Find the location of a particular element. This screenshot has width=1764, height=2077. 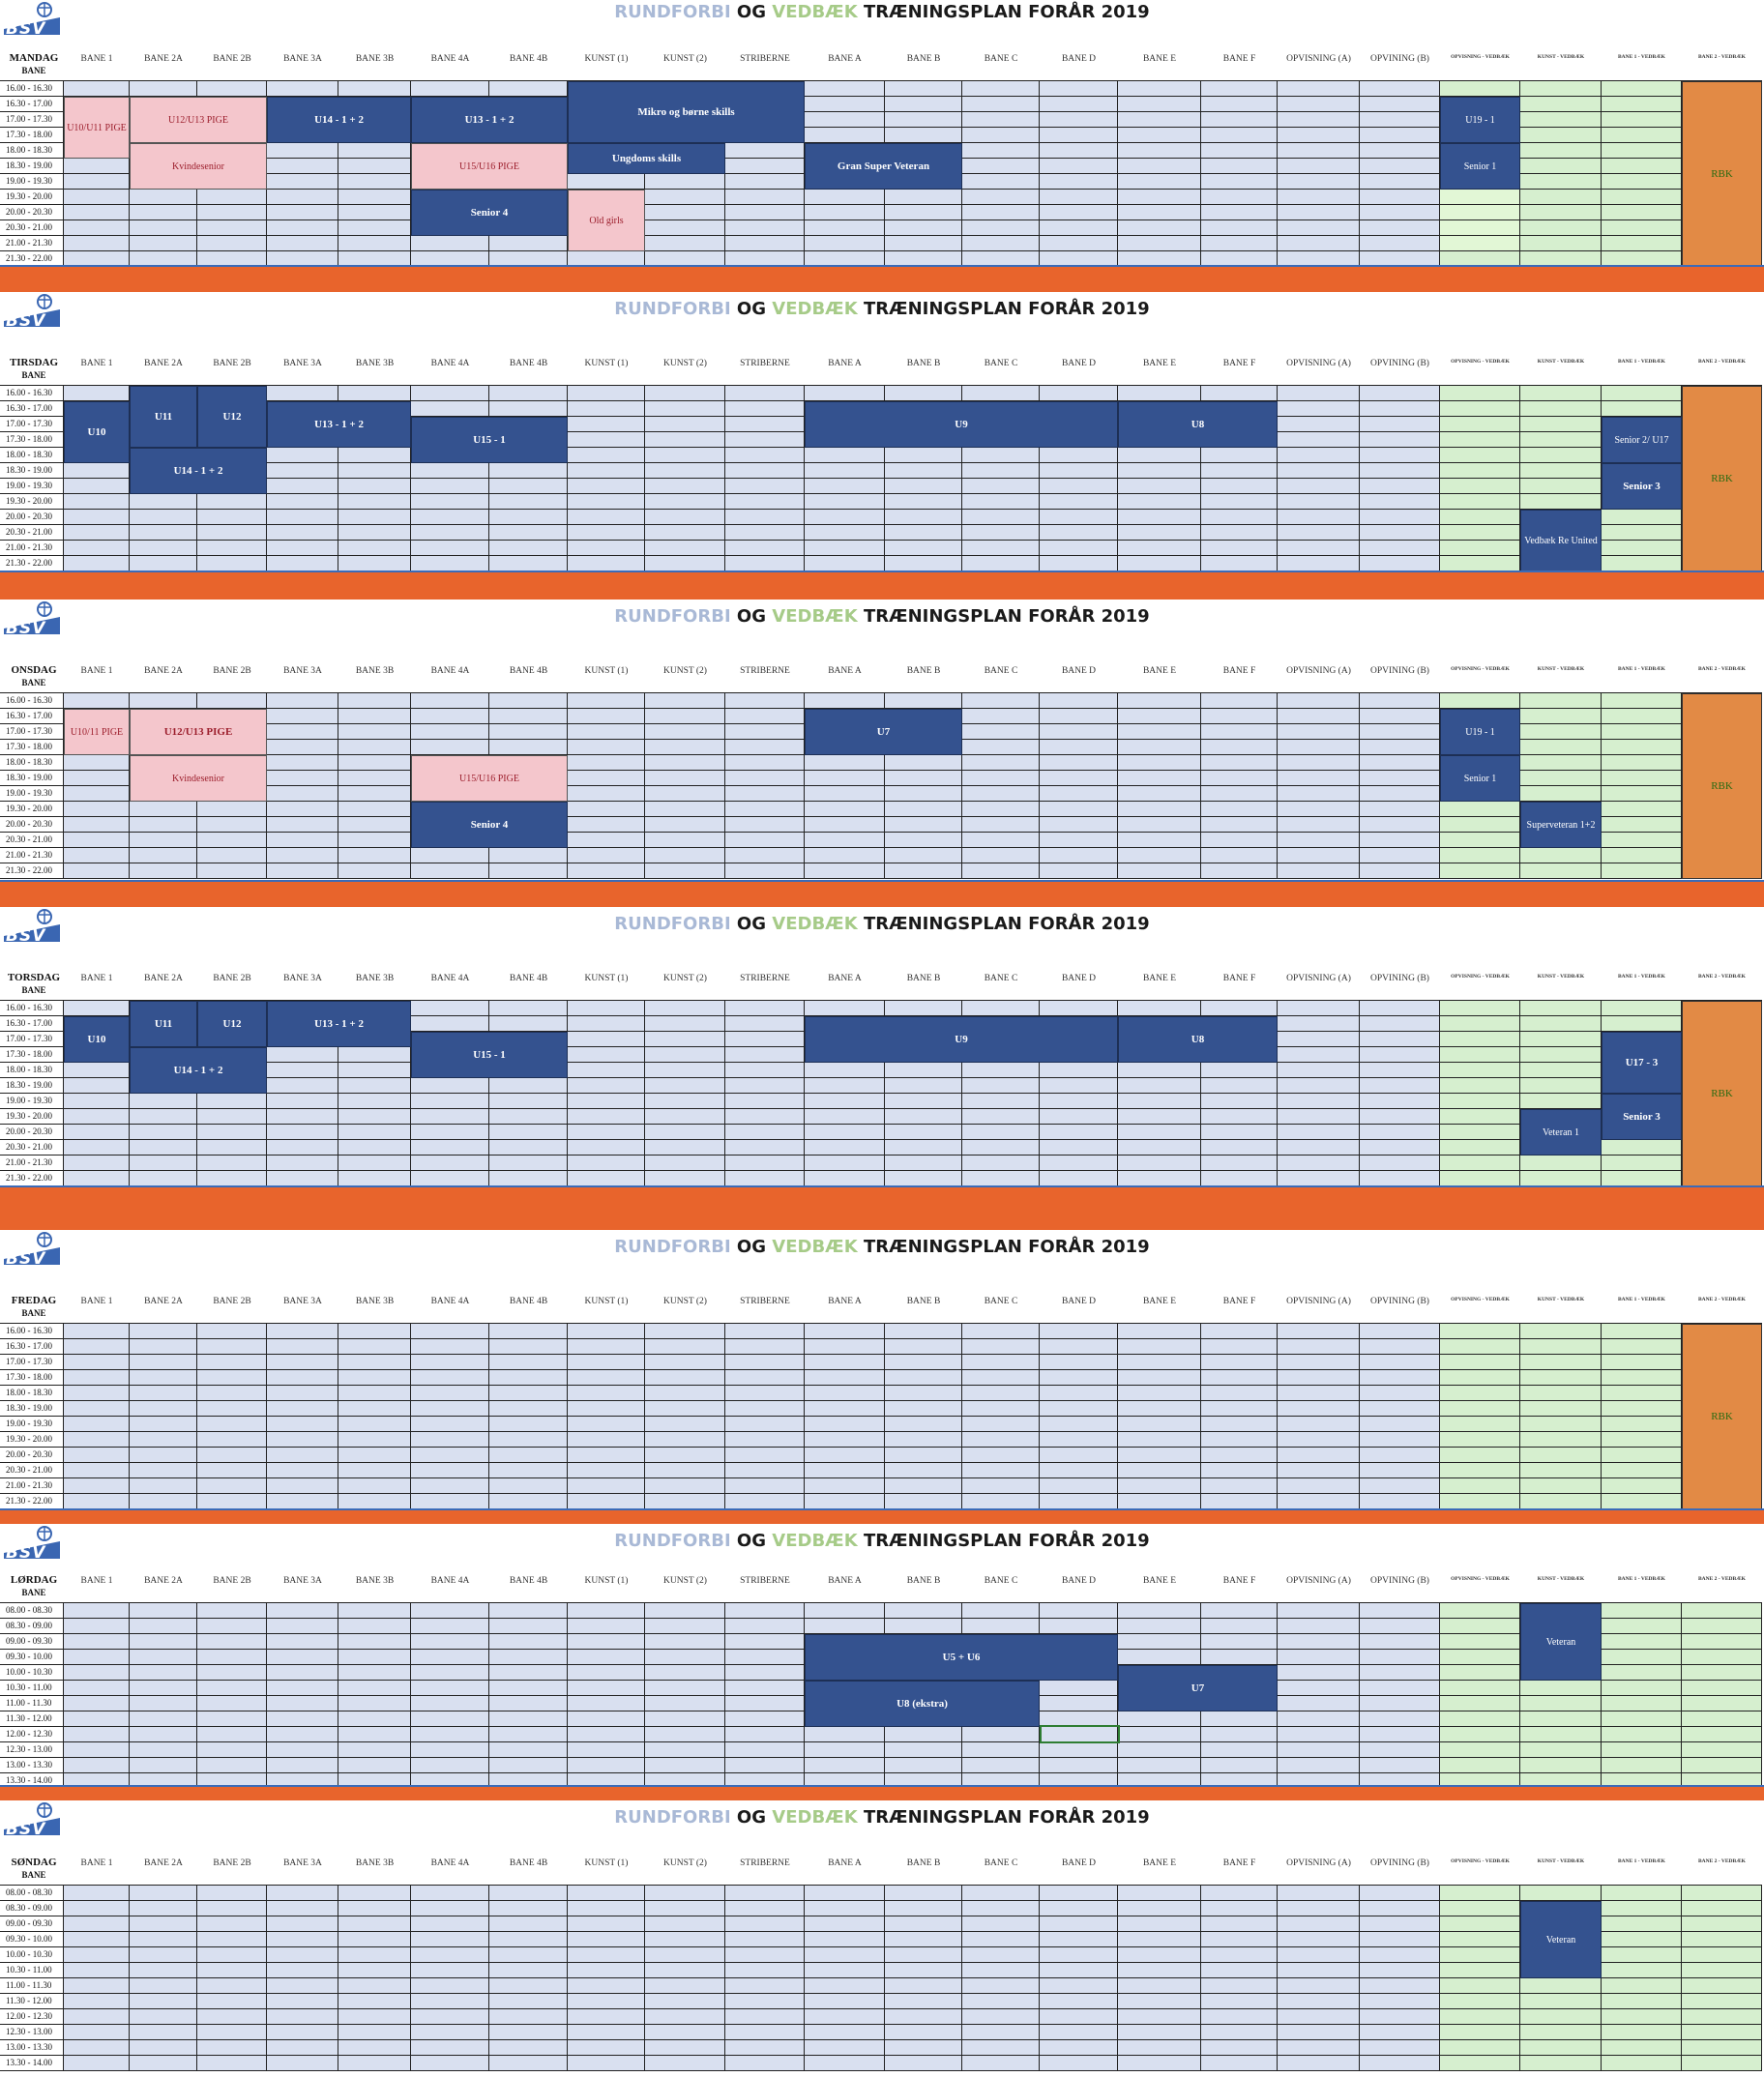

training-block: U10 is located at coordinates (97, 432).